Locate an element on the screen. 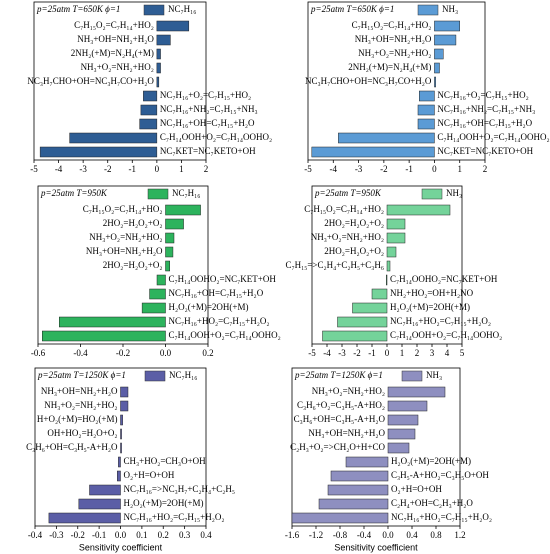 The width and height of the screenshot is (550, 554). legend-label: NH₃ is located at coordinates (450, 9).